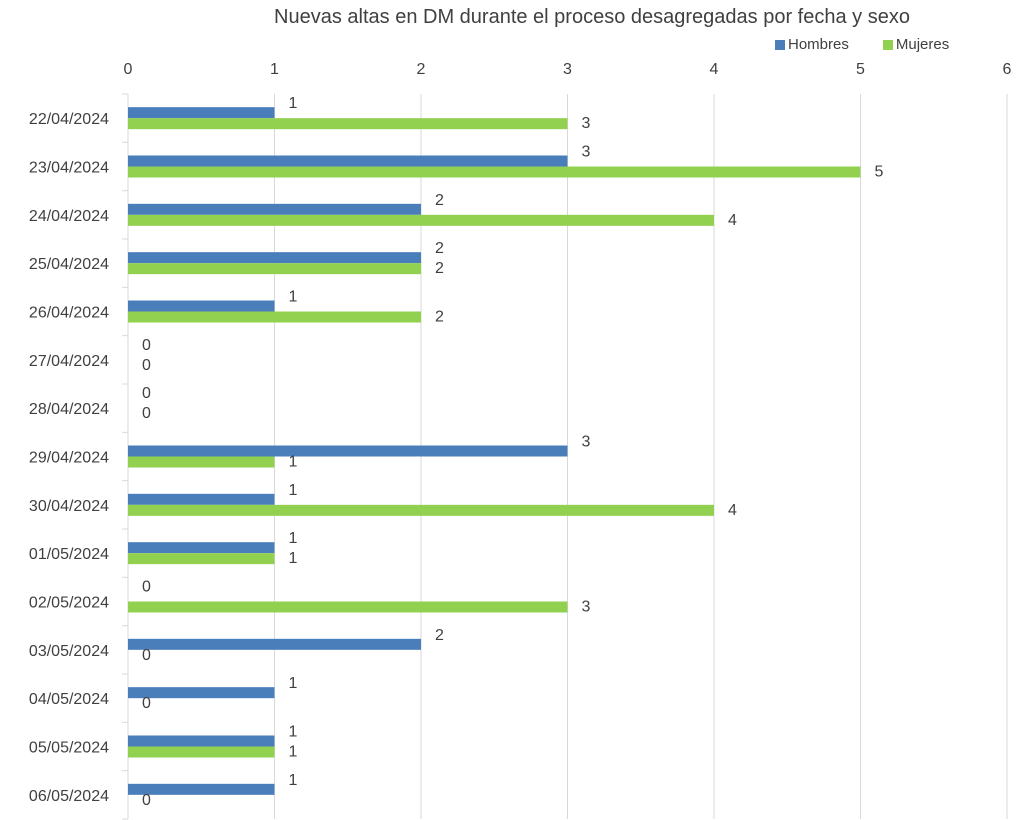 This screenshot has width=1019, height=820. I want to click on category-label: 22/04/2024, so click(69, 119).